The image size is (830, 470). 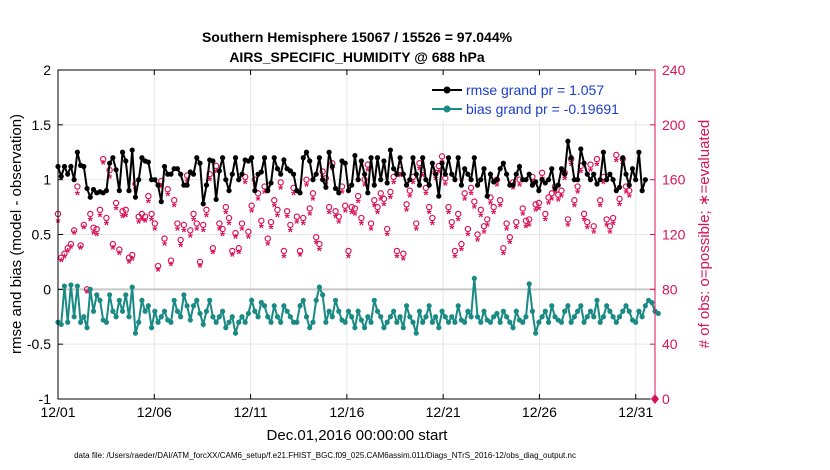 What do you see at coordinates (39, 344) in the screenshot?
I see `y-tick-label: -0.5` at bounding box center [39, 344].